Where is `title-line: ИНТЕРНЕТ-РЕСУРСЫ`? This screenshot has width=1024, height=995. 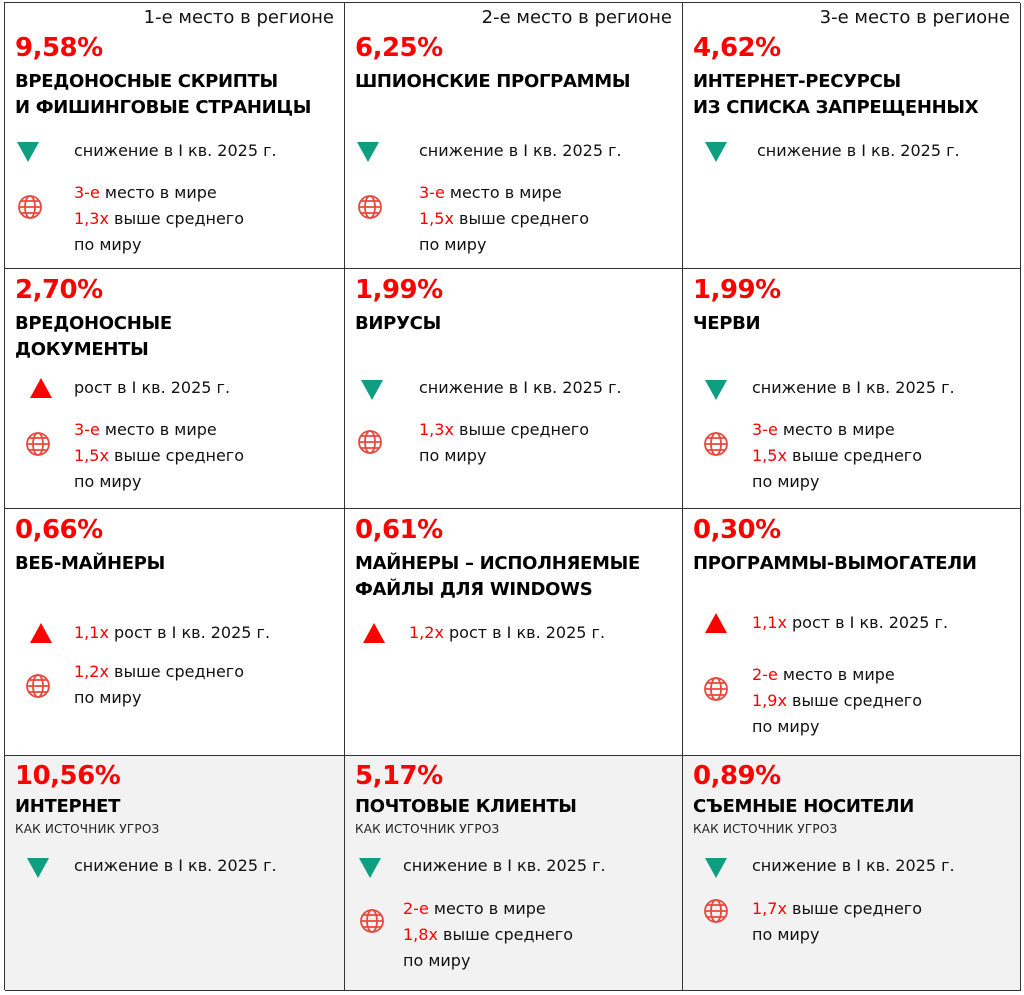
title-line: ИНТЕРНЕТ-РЕСУРСЫ is located at coordinates (797, 81).